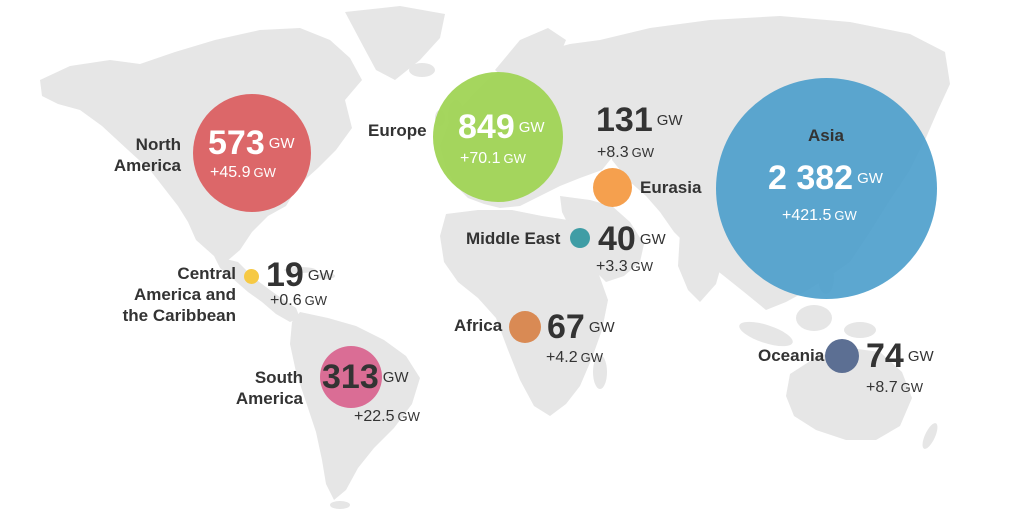 The height and width of the screenshot is (512, 1024). I want to click on bubble-asia, so click(826, 188).